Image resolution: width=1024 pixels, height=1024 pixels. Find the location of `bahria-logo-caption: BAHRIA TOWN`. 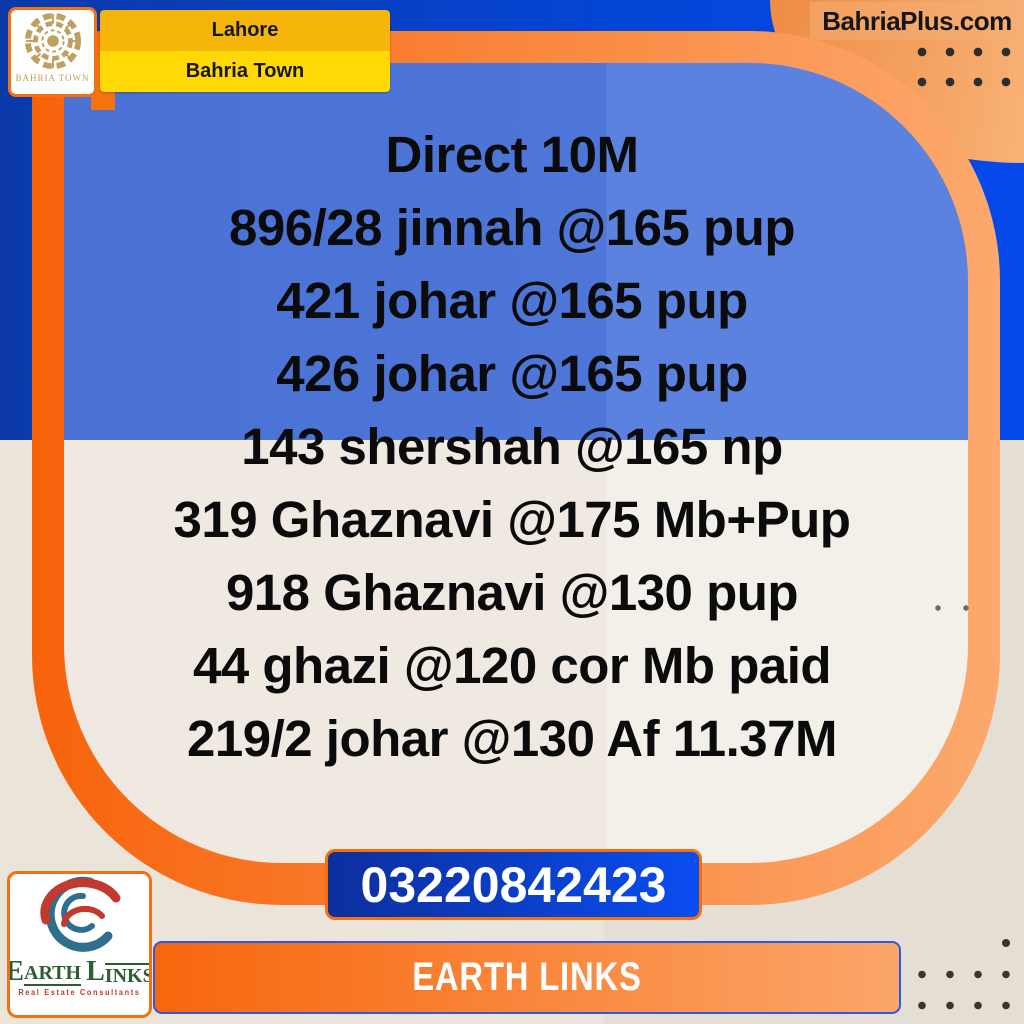

bahria-logo-caption: BAHRIA TOWN is located at coordinates (52, 78).